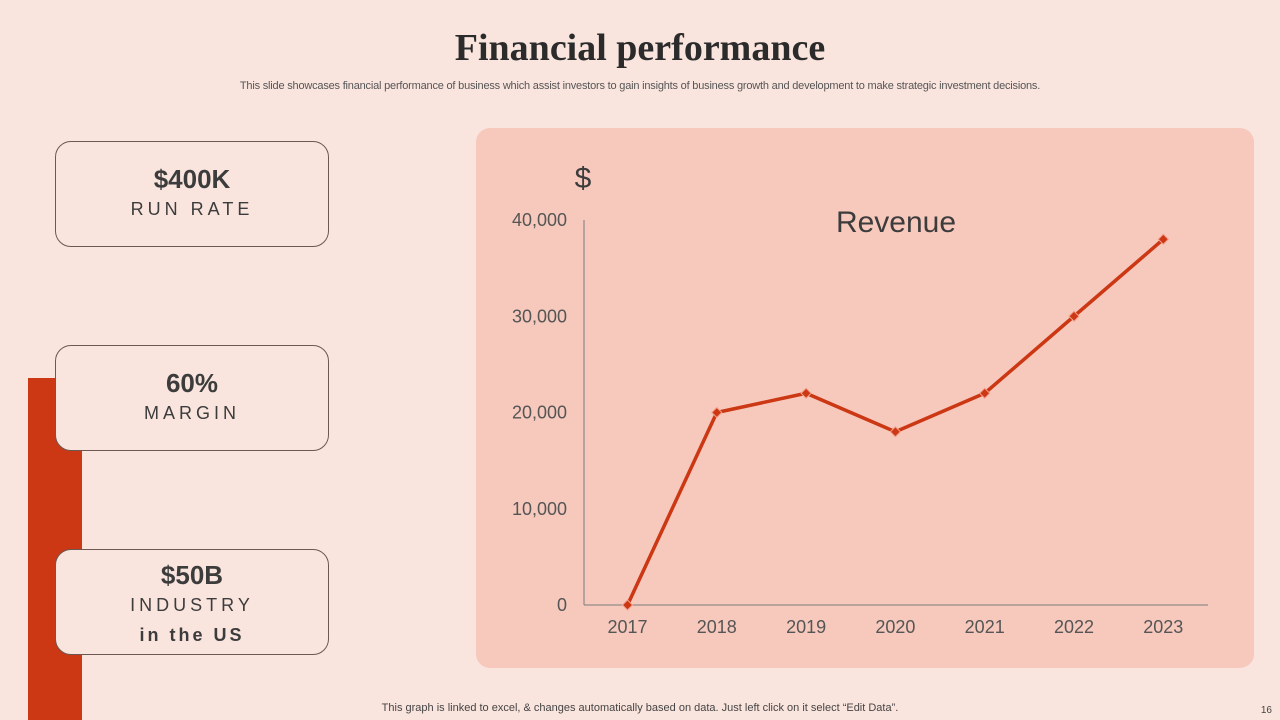 This screenshot has height=720, width=1280. Describe the element at coordinates (539, 413) in the screenshot. I see `y-tick-label: 20,000` at that location.